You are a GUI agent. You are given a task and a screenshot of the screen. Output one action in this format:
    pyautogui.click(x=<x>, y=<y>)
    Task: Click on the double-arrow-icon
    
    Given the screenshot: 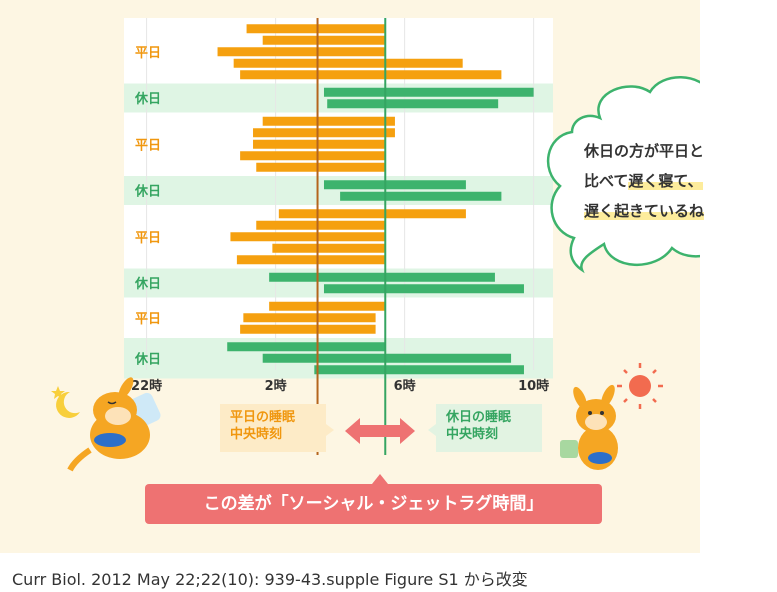 What is the action you would take?
    pyautogui.click(x=380, y=431)
    